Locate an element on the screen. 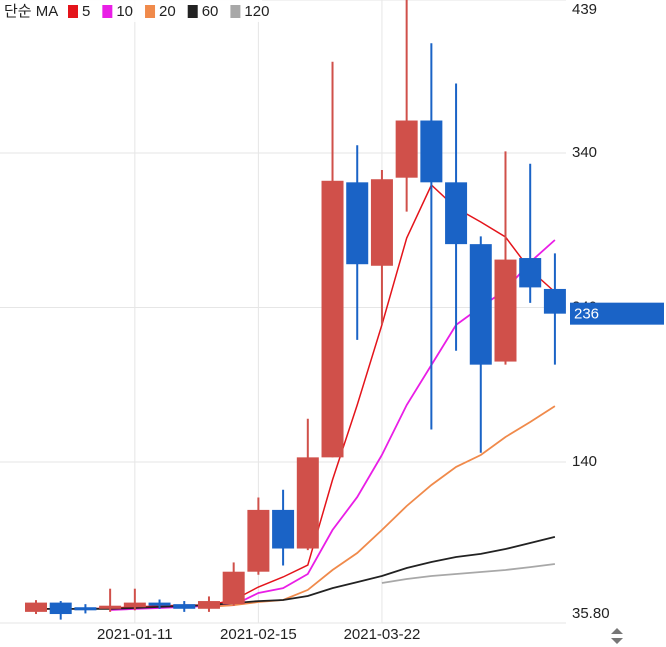 This screenshot has width=666, height=647. x-tick-label: 2021-03-22 is located at coordinates (382, 634).